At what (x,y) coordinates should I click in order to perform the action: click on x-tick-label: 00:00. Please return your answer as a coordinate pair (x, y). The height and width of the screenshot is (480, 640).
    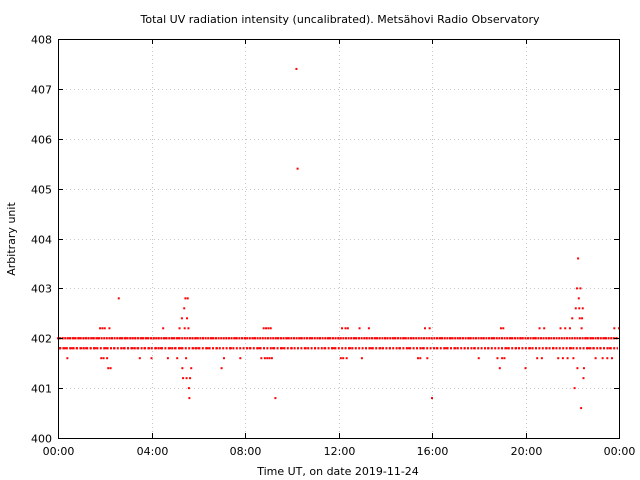
    Looking at the image, I should click on (620, 451).